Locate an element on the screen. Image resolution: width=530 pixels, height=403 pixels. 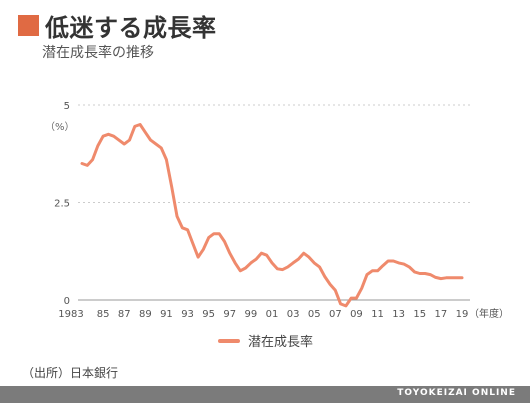
x-axis-unit-label: （年度） is located at coordinates (489, 313).